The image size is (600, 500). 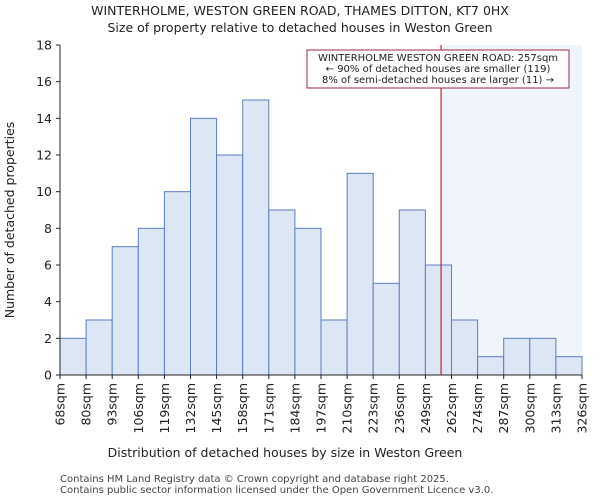 What do you see at coordinates (44, 45) in the screenshot?
I see `y-tick-label: 18` at bounding box center [44, 45].